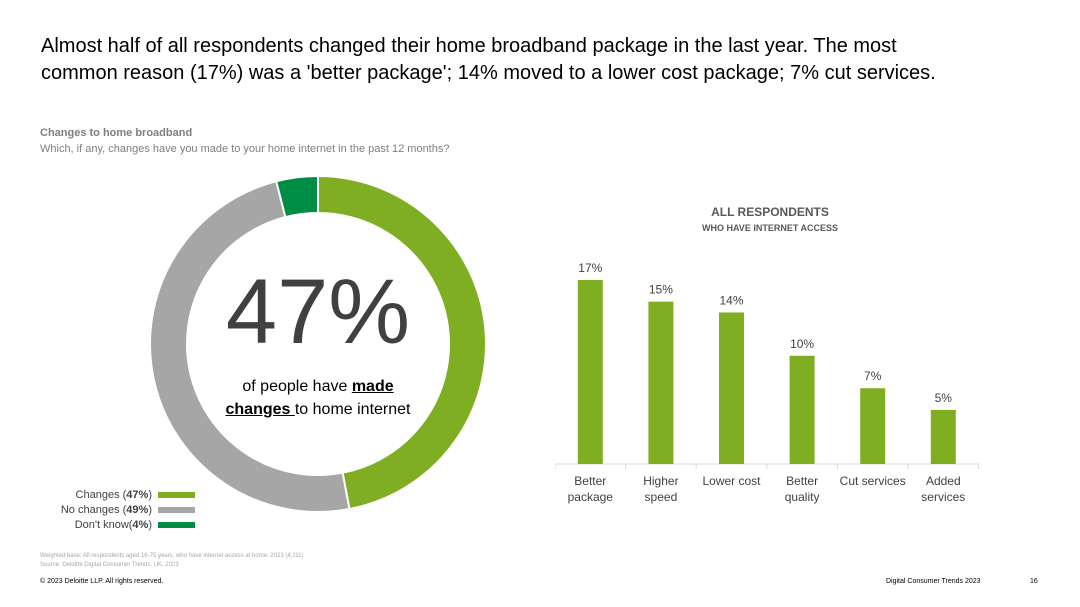 The height and width of the screenshot is (607, 1080). I want to click on bar-chart-header: ALL RESPONDENTS WHO HAVE INTERNET ACCESS, so click(770, 219).